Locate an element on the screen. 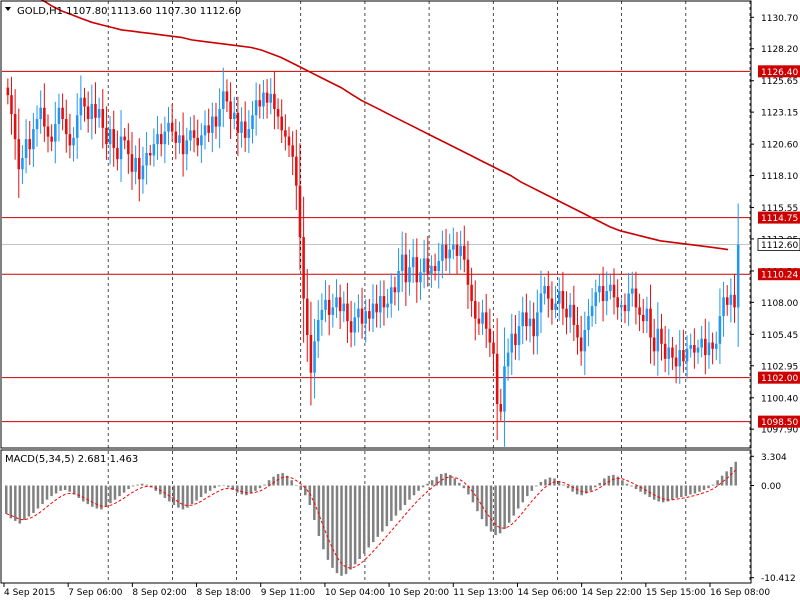 This screenshot has height=600, width=800. level-label-box is located at coordinates (779, 217).